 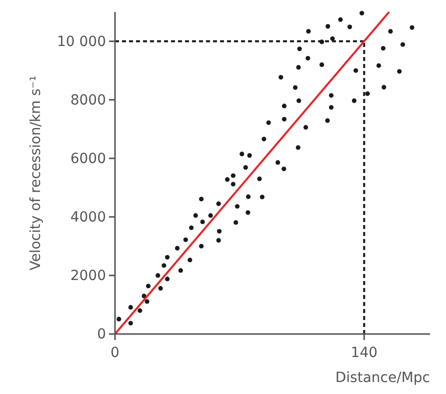 What do you see at coordinates (101, 334) in the screenshot?
I see `y-tick-label: 0` at bounding box center [101, 334].